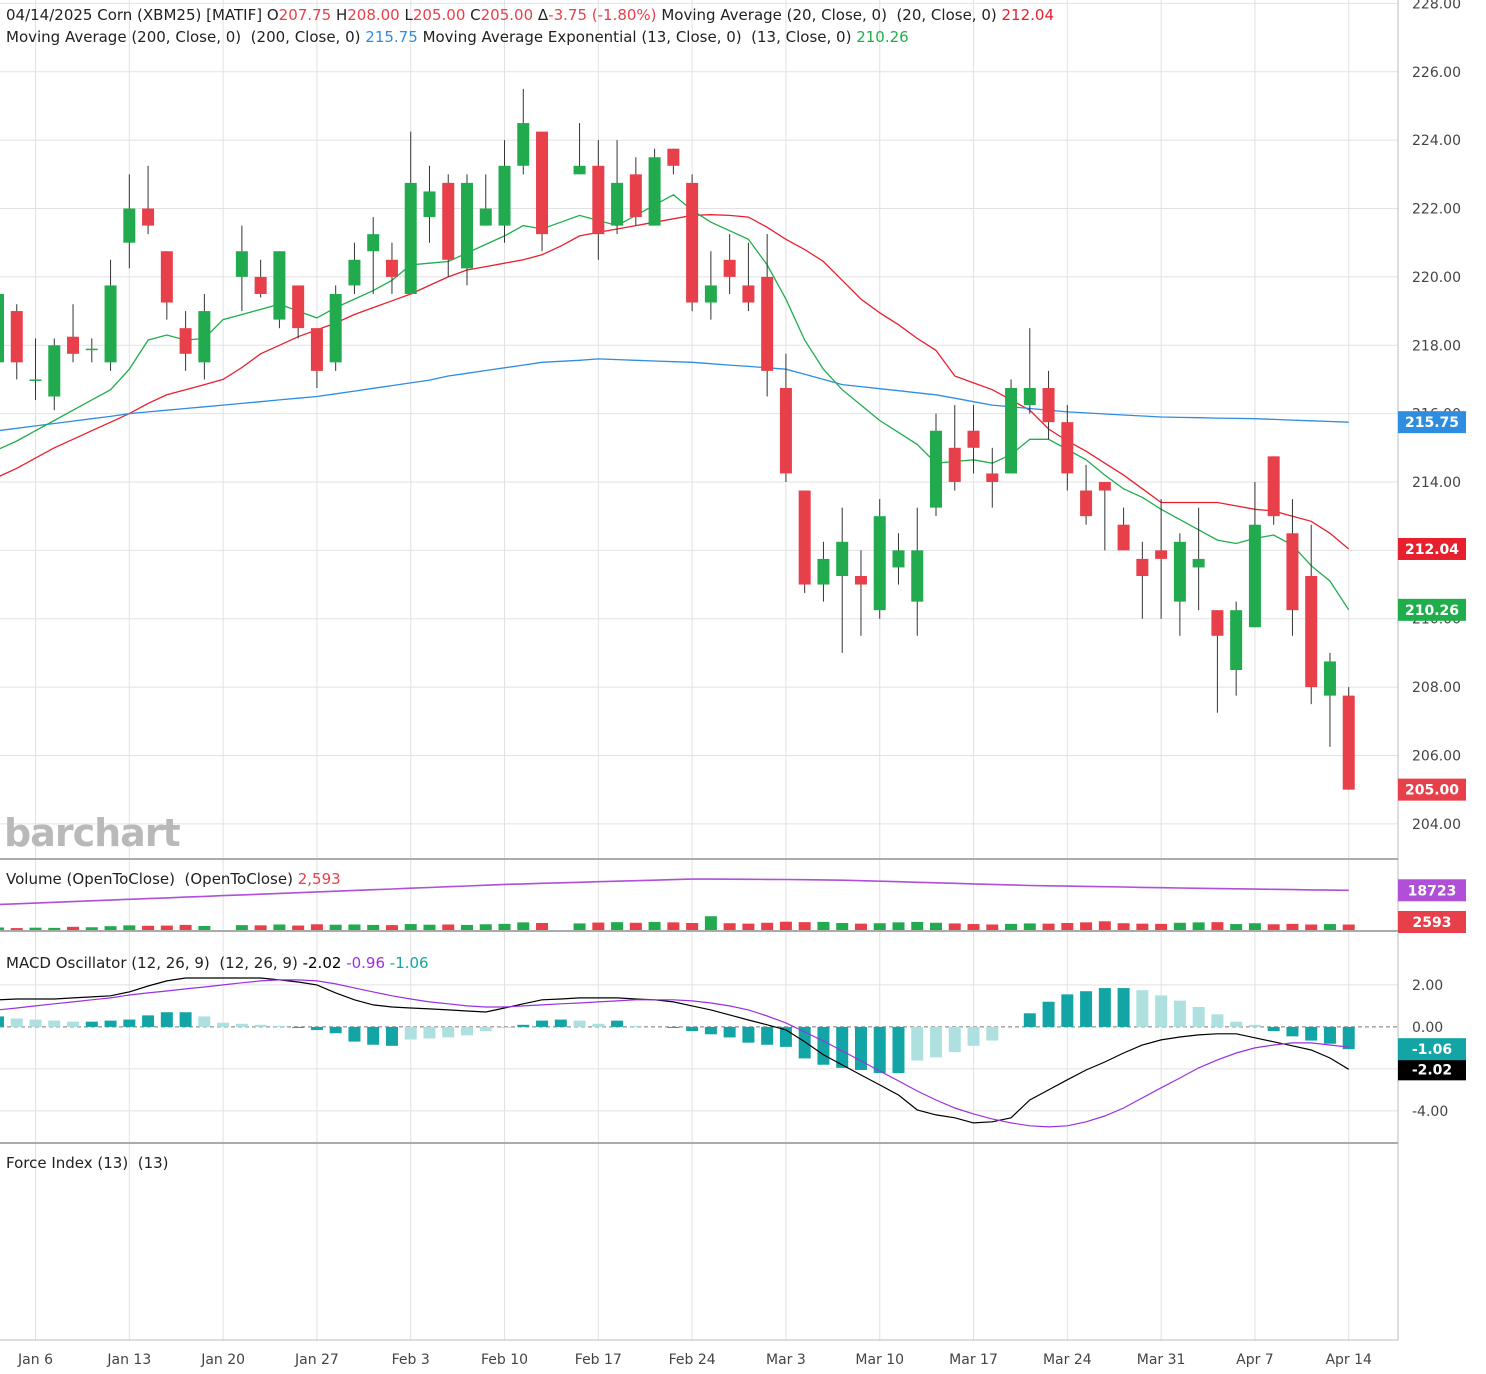 The width and height of the screenshot is (1486, 1374). I want to click on legend-title: 04/14/2025 Corn (XBM25) [MATIF], so click(134, 15).